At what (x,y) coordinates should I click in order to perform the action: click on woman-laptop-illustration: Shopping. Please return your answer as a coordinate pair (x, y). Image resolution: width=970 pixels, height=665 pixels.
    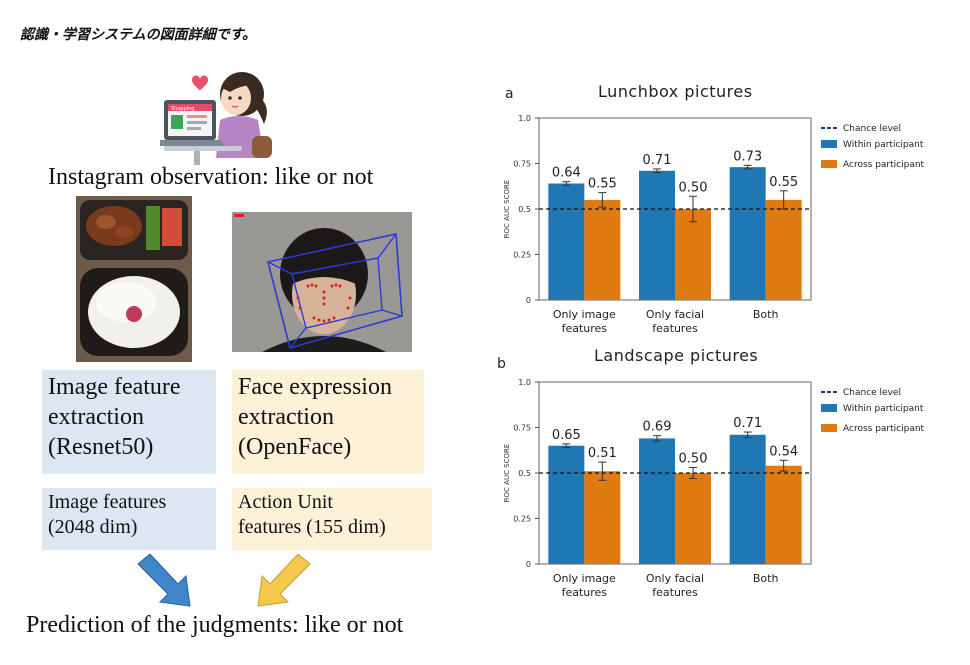
    Looking at the image, I should click on (216, 118).